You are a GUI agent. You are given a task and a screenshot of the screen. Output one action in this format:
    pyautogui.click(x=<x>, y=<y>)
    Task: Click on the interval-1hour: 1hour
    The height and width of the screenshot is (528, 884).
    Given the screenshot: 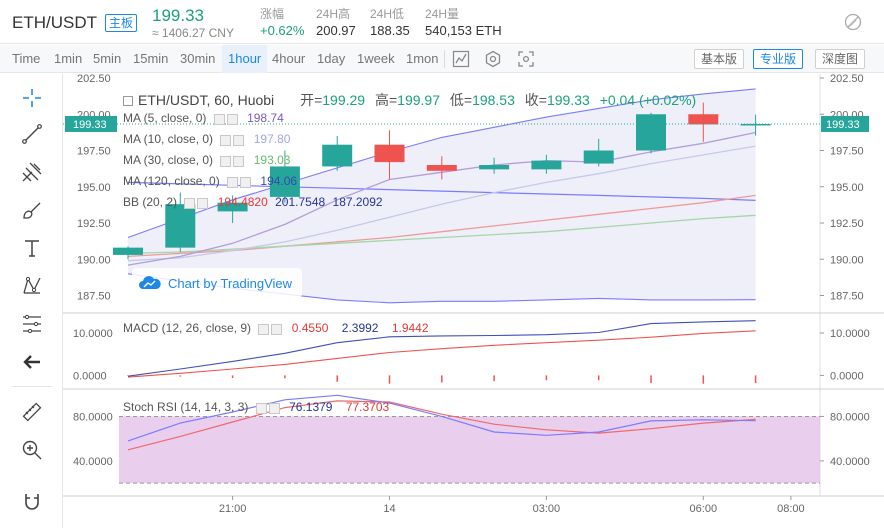 What is the action you would take?
    pyautogui.click(x=245, y=59)
    